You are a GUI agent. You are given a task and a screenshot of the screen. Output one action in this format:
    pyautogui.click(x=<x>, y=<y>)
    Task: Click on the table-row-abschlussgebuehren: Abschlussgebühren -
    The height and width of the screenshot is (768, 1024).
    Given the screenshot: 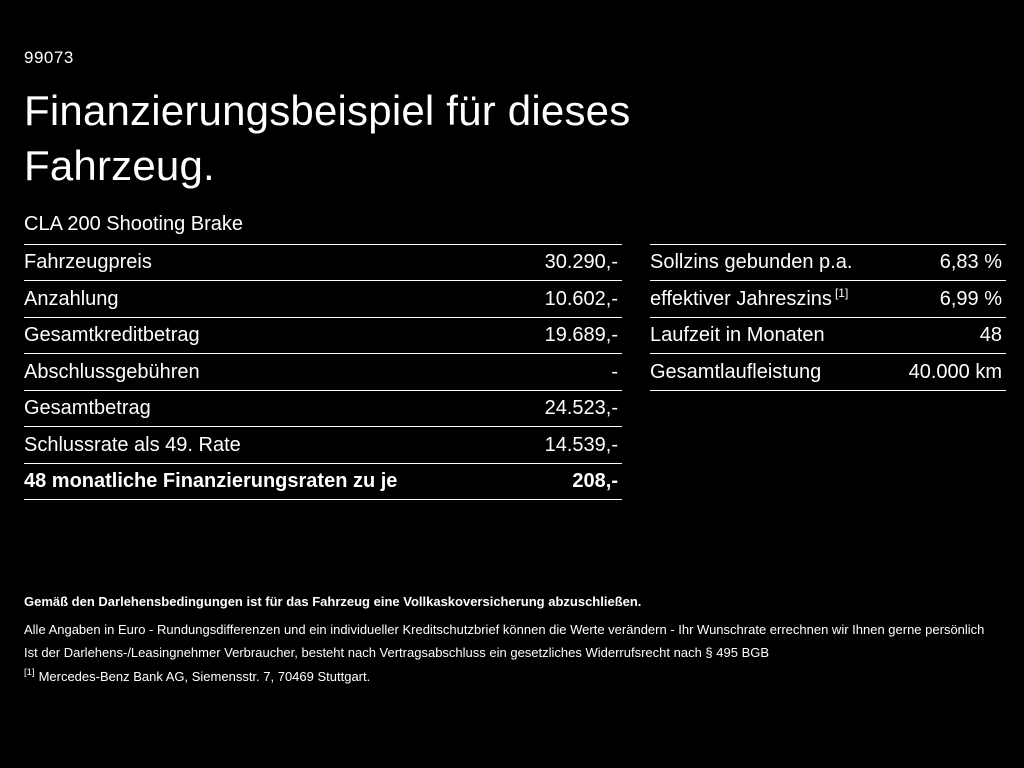 What is the action you would take?
    pyautogui.click(x=323, y=371)
    